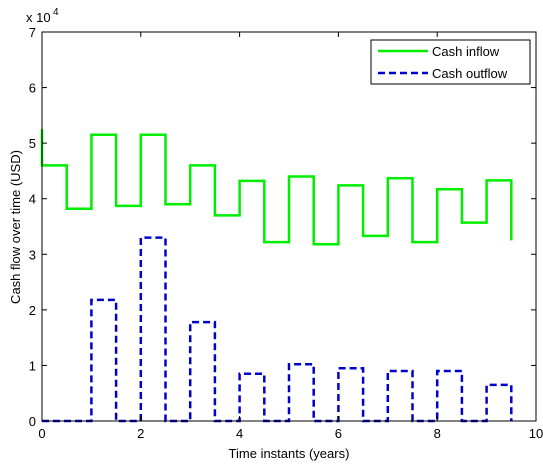  I want to click on x-tick-label: 6, so click(338, 433).